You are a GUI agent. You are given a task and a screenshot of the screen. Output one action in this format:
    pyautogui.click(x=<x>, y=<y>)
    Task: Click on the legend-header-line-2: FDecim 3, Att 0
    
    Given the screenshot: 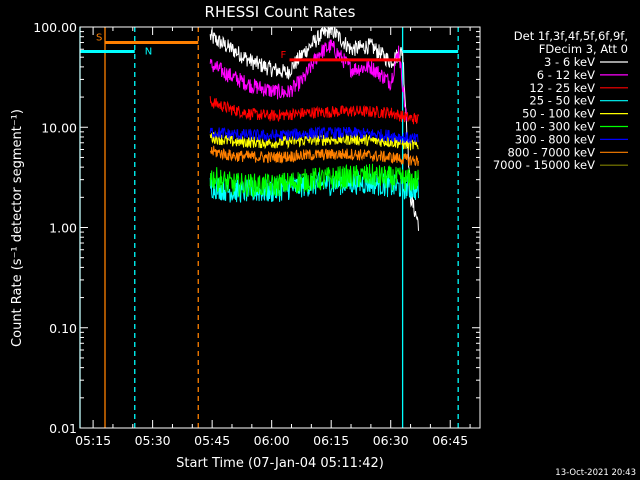 What is the action you would take?
    pyautogui.click(x=583, y=49)
    